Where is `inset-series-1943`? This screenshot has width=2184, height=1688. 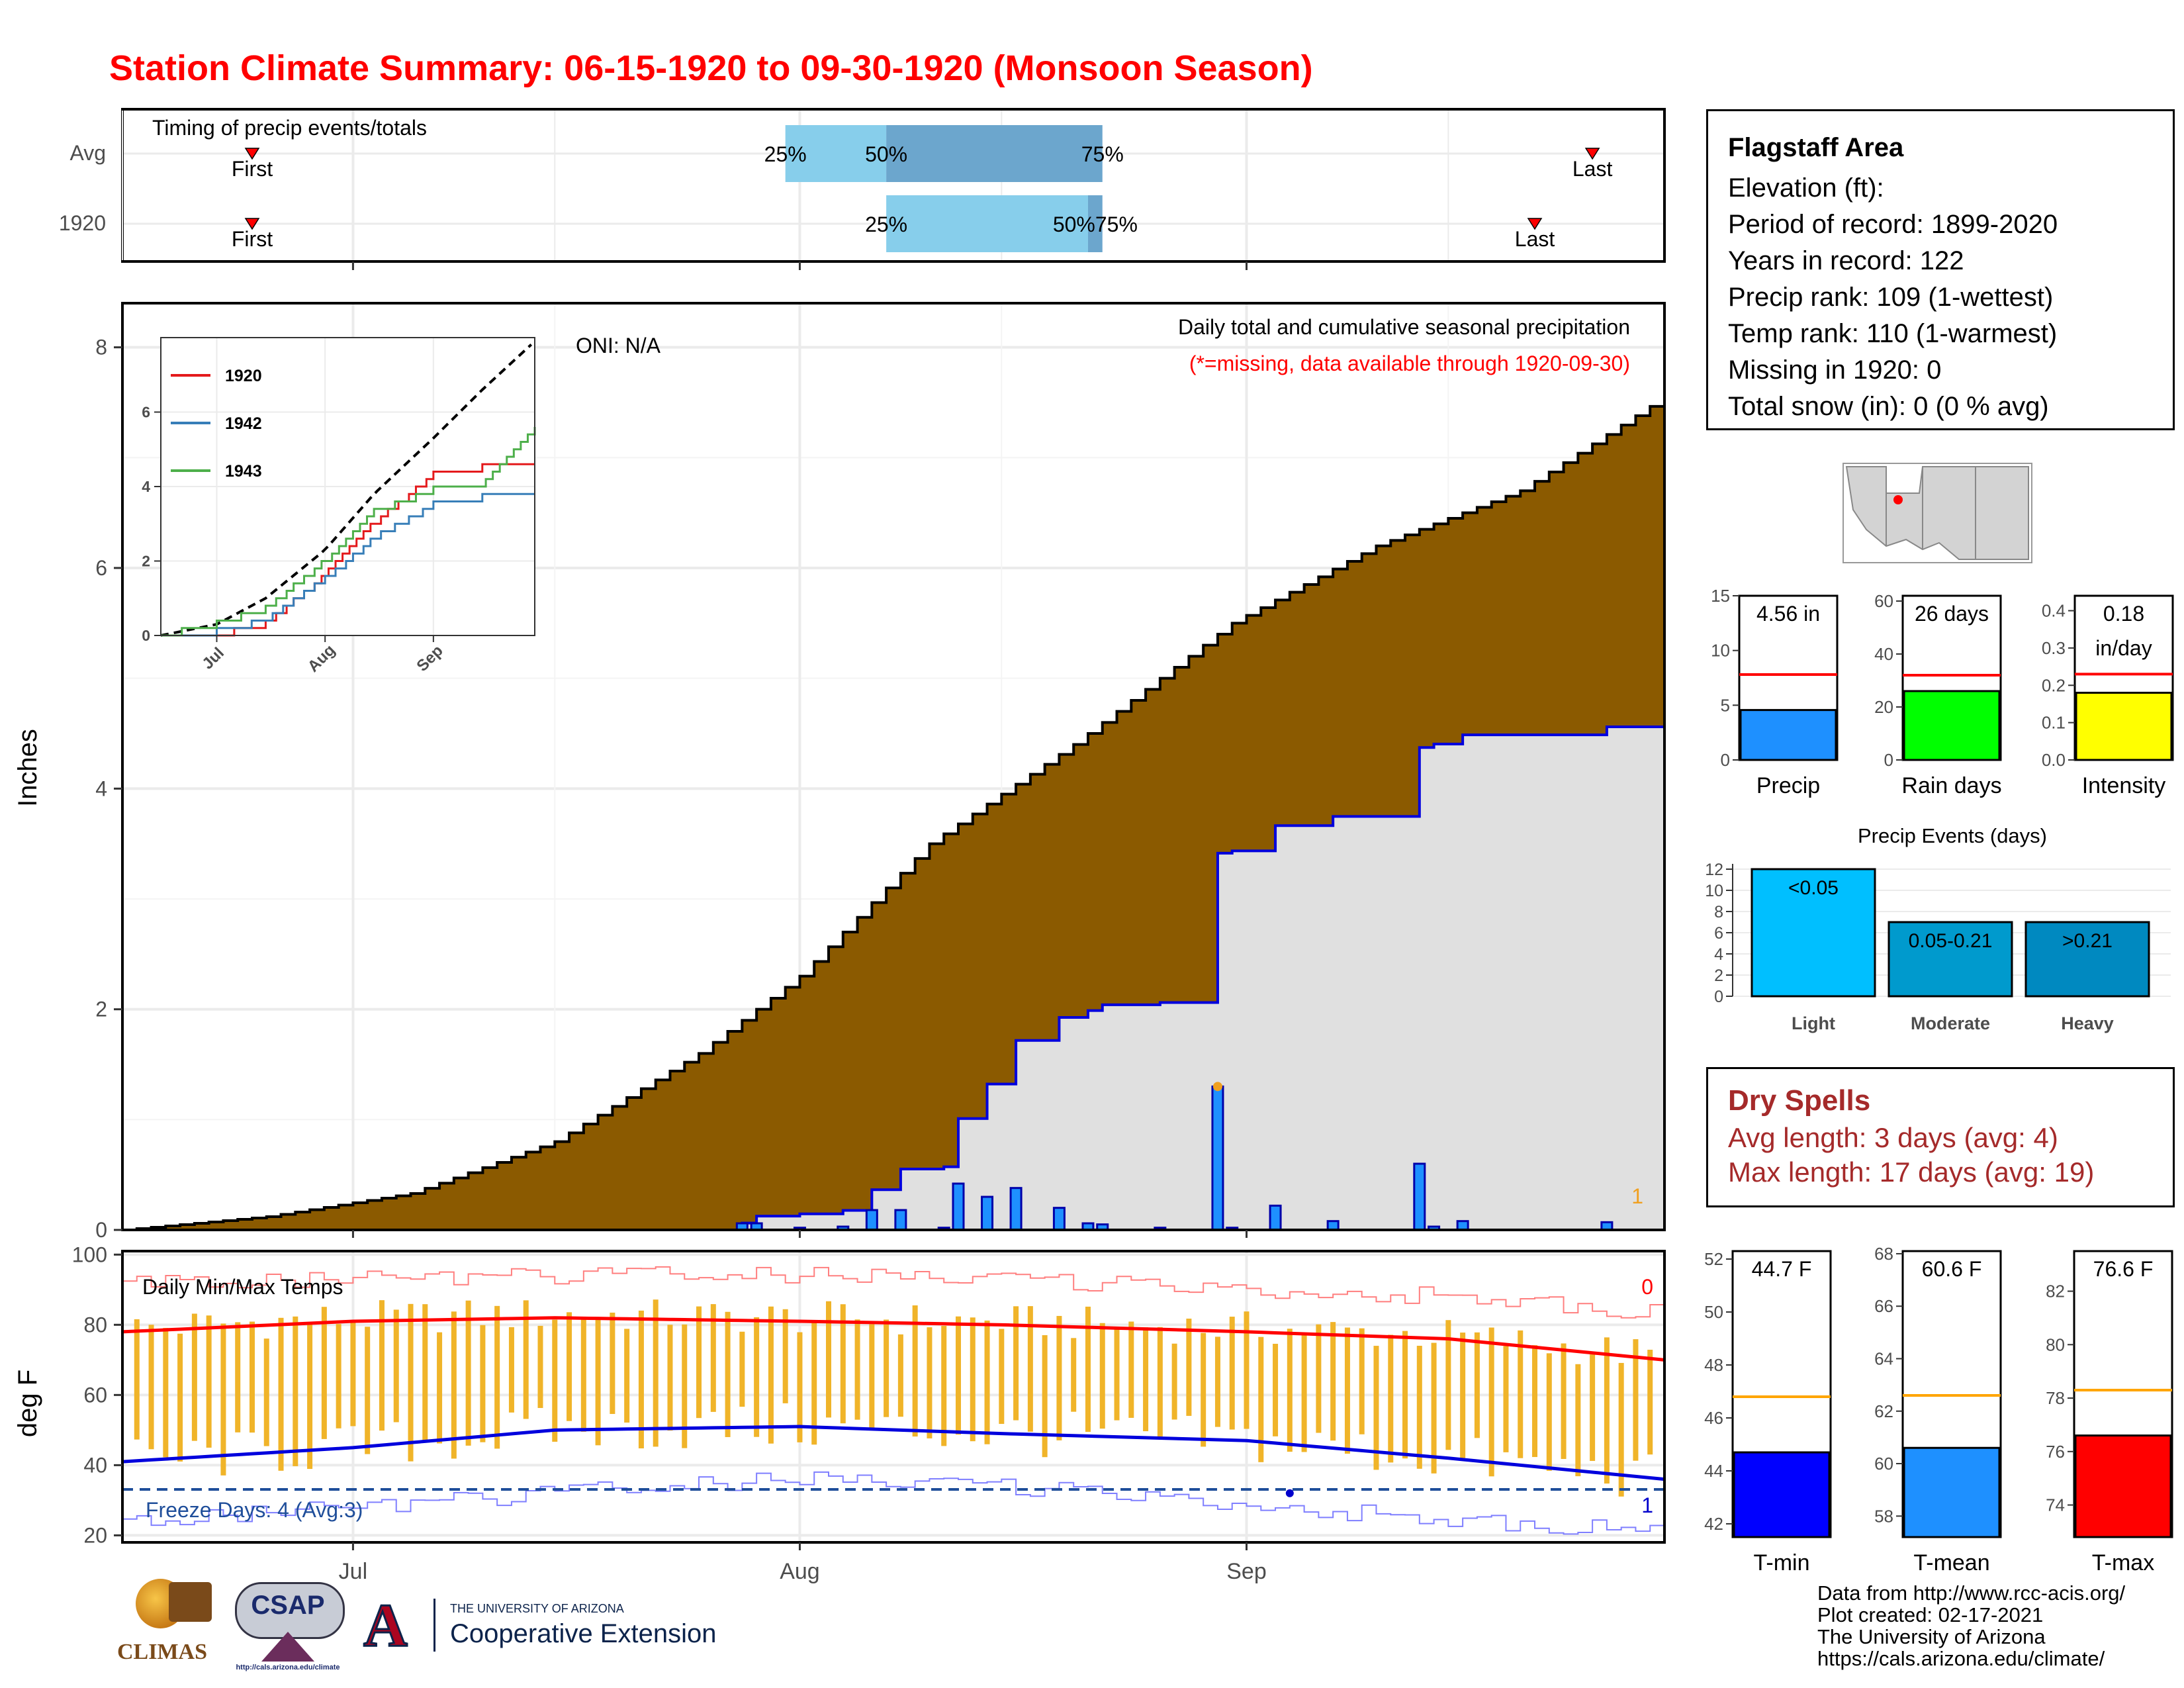 inset-series-1943 is located at coordinates (348, 532).